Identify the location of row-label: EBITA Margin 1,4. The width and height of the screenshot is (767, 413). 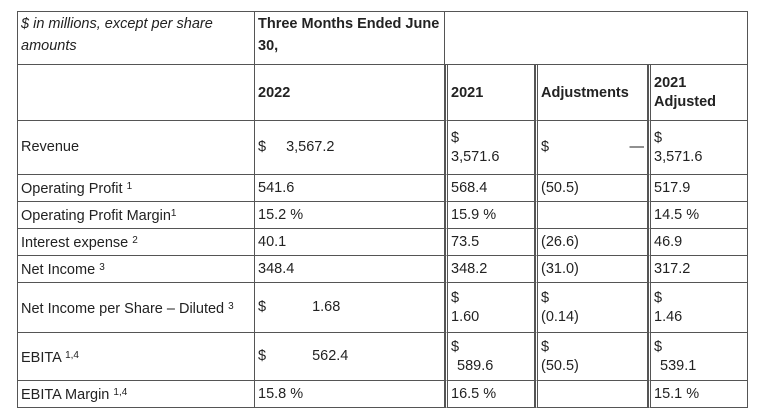
(136, 394).